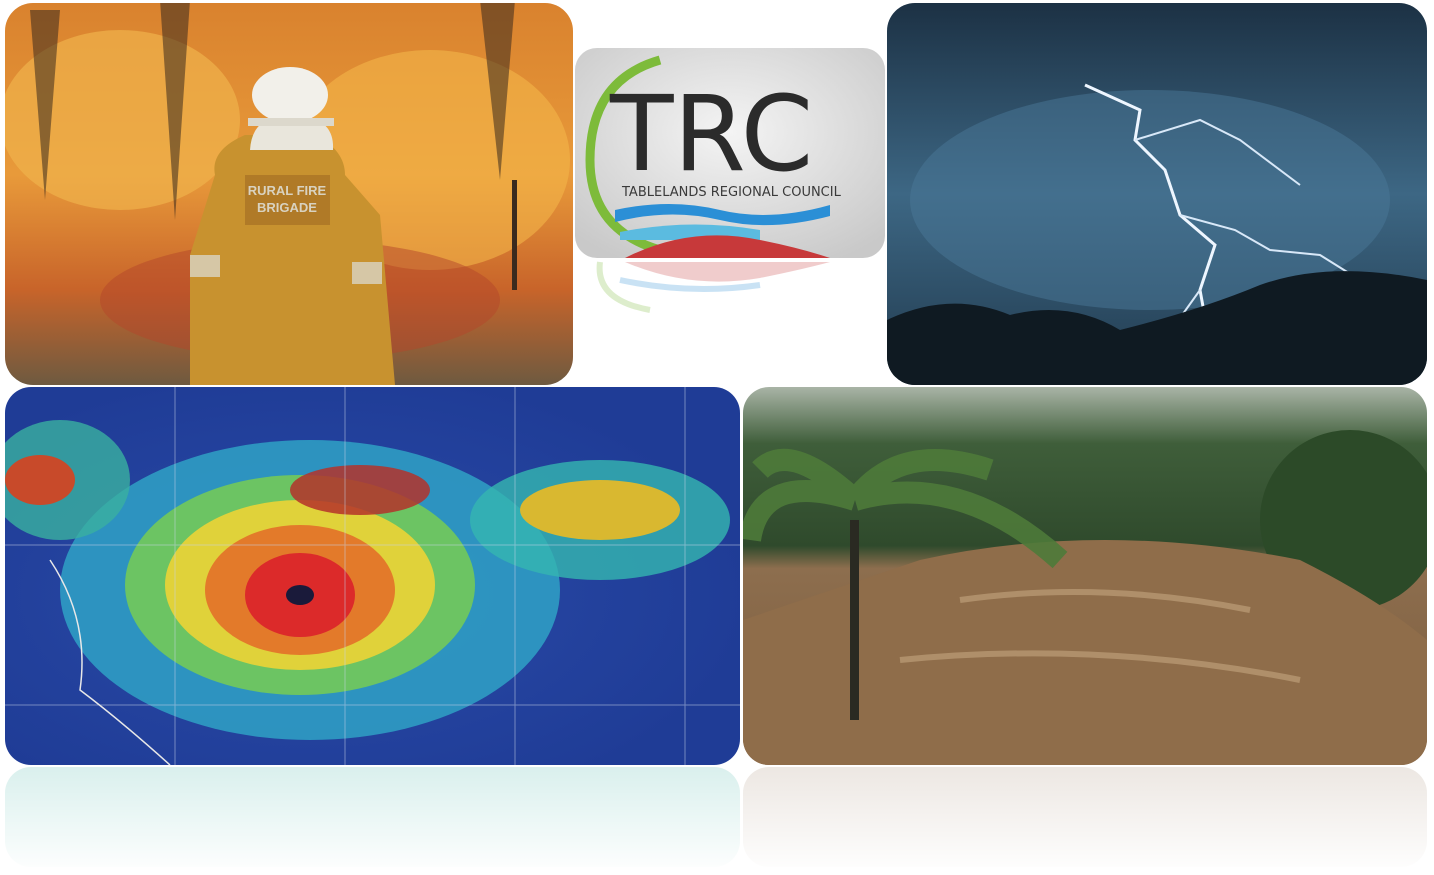 Image resolution: width=1434 pixels, height=875 pixels. Describe the element at coordinates (287, 207) in the screenshot. I see `jacket-text: BRIGADE` at that location.